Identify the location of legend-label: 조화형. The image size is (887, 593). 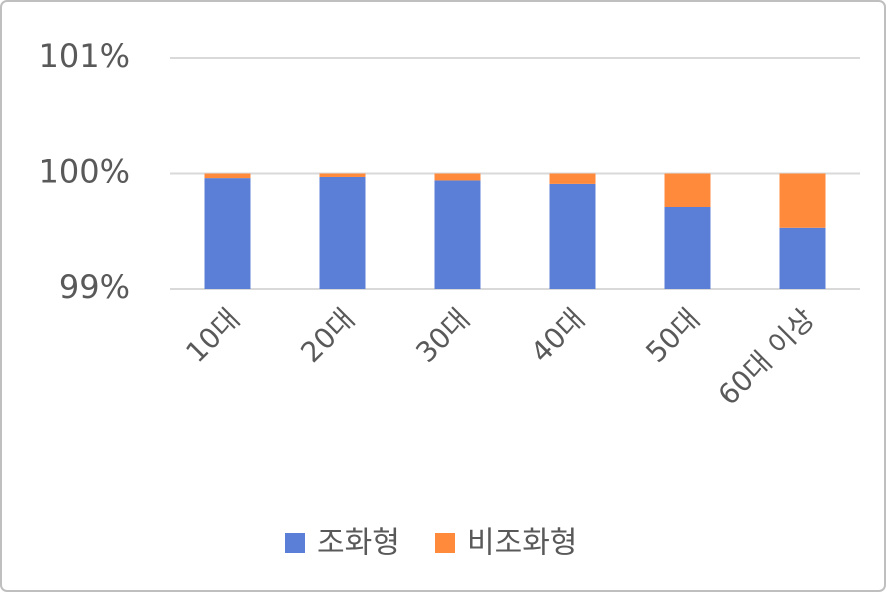
(358, 543).